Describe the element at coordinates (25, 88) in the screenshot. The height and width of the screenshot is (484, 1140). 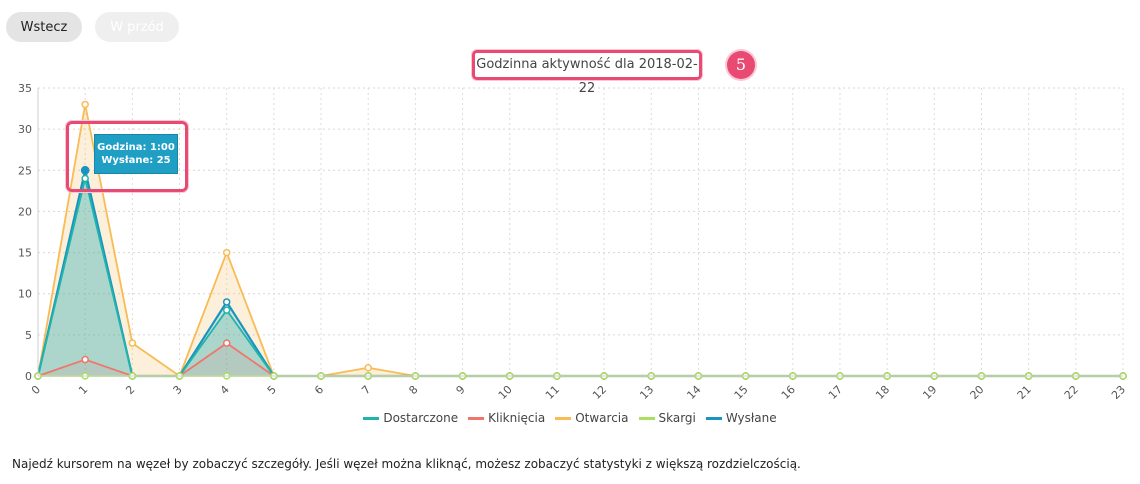
I see `y-tick-label: 35` at that location.